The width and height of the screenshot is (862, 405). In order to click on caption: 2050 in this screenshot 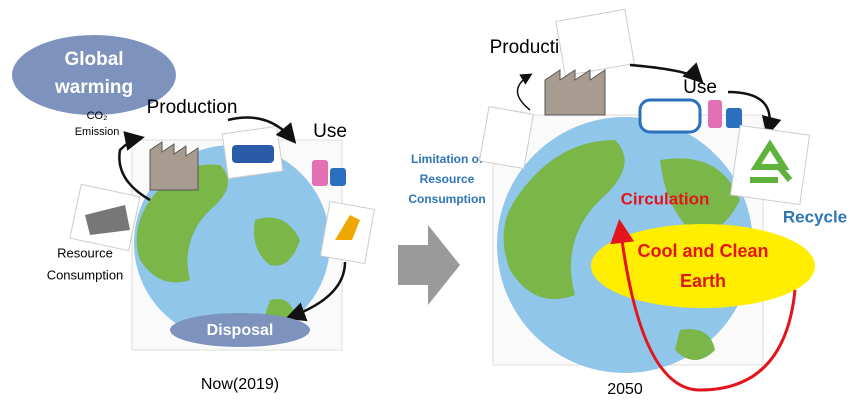, I will do `click(625, 389)`.